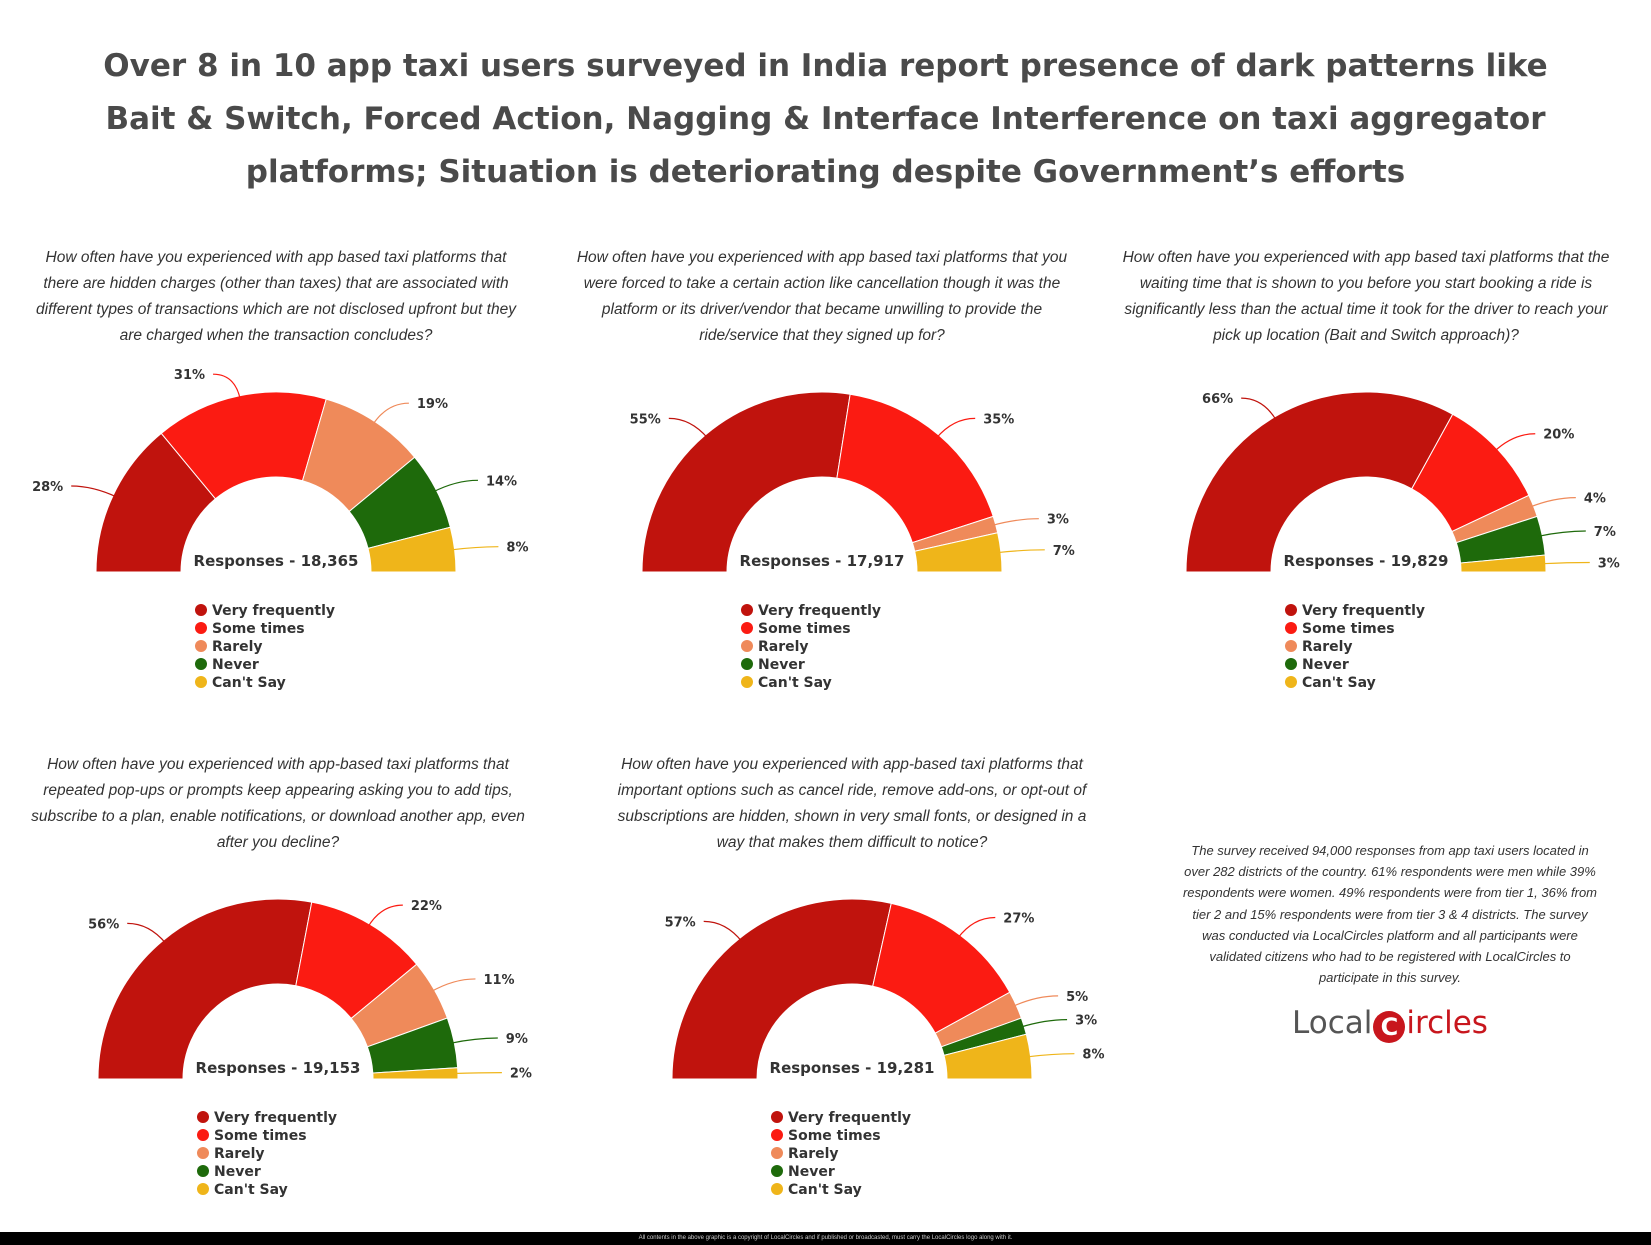 Image resolution: width=1651 pixels, height=1245 pixels. What do you see at coordinates (680, 922) in the screenshot?
I see `data-label: 57%` at bounding box center [680, 922].